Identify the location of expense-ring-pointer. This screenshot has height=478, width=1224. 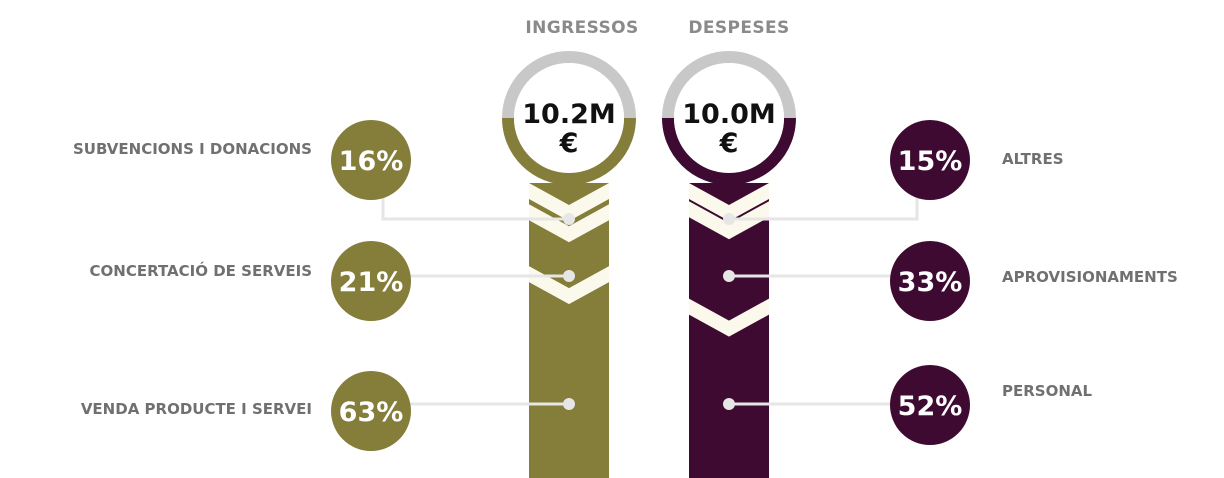
(729, 182).